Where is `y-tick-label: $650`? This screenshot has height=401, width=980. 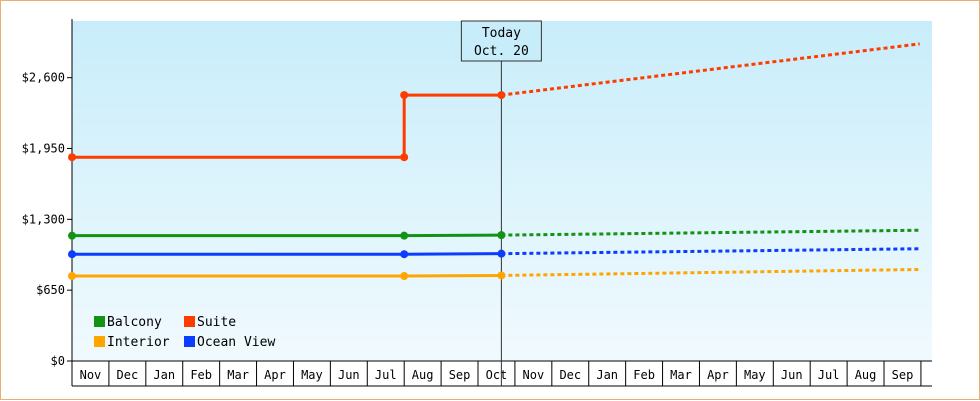
y-tick-label: $650 is located at coordinates (50, 290).